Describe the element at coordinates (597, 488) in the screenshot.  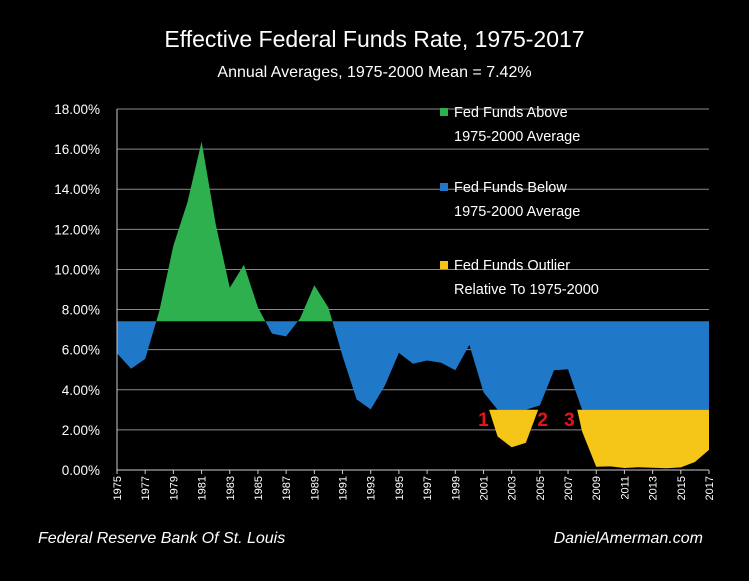
I see `x-tick-label: 2009` at that location.